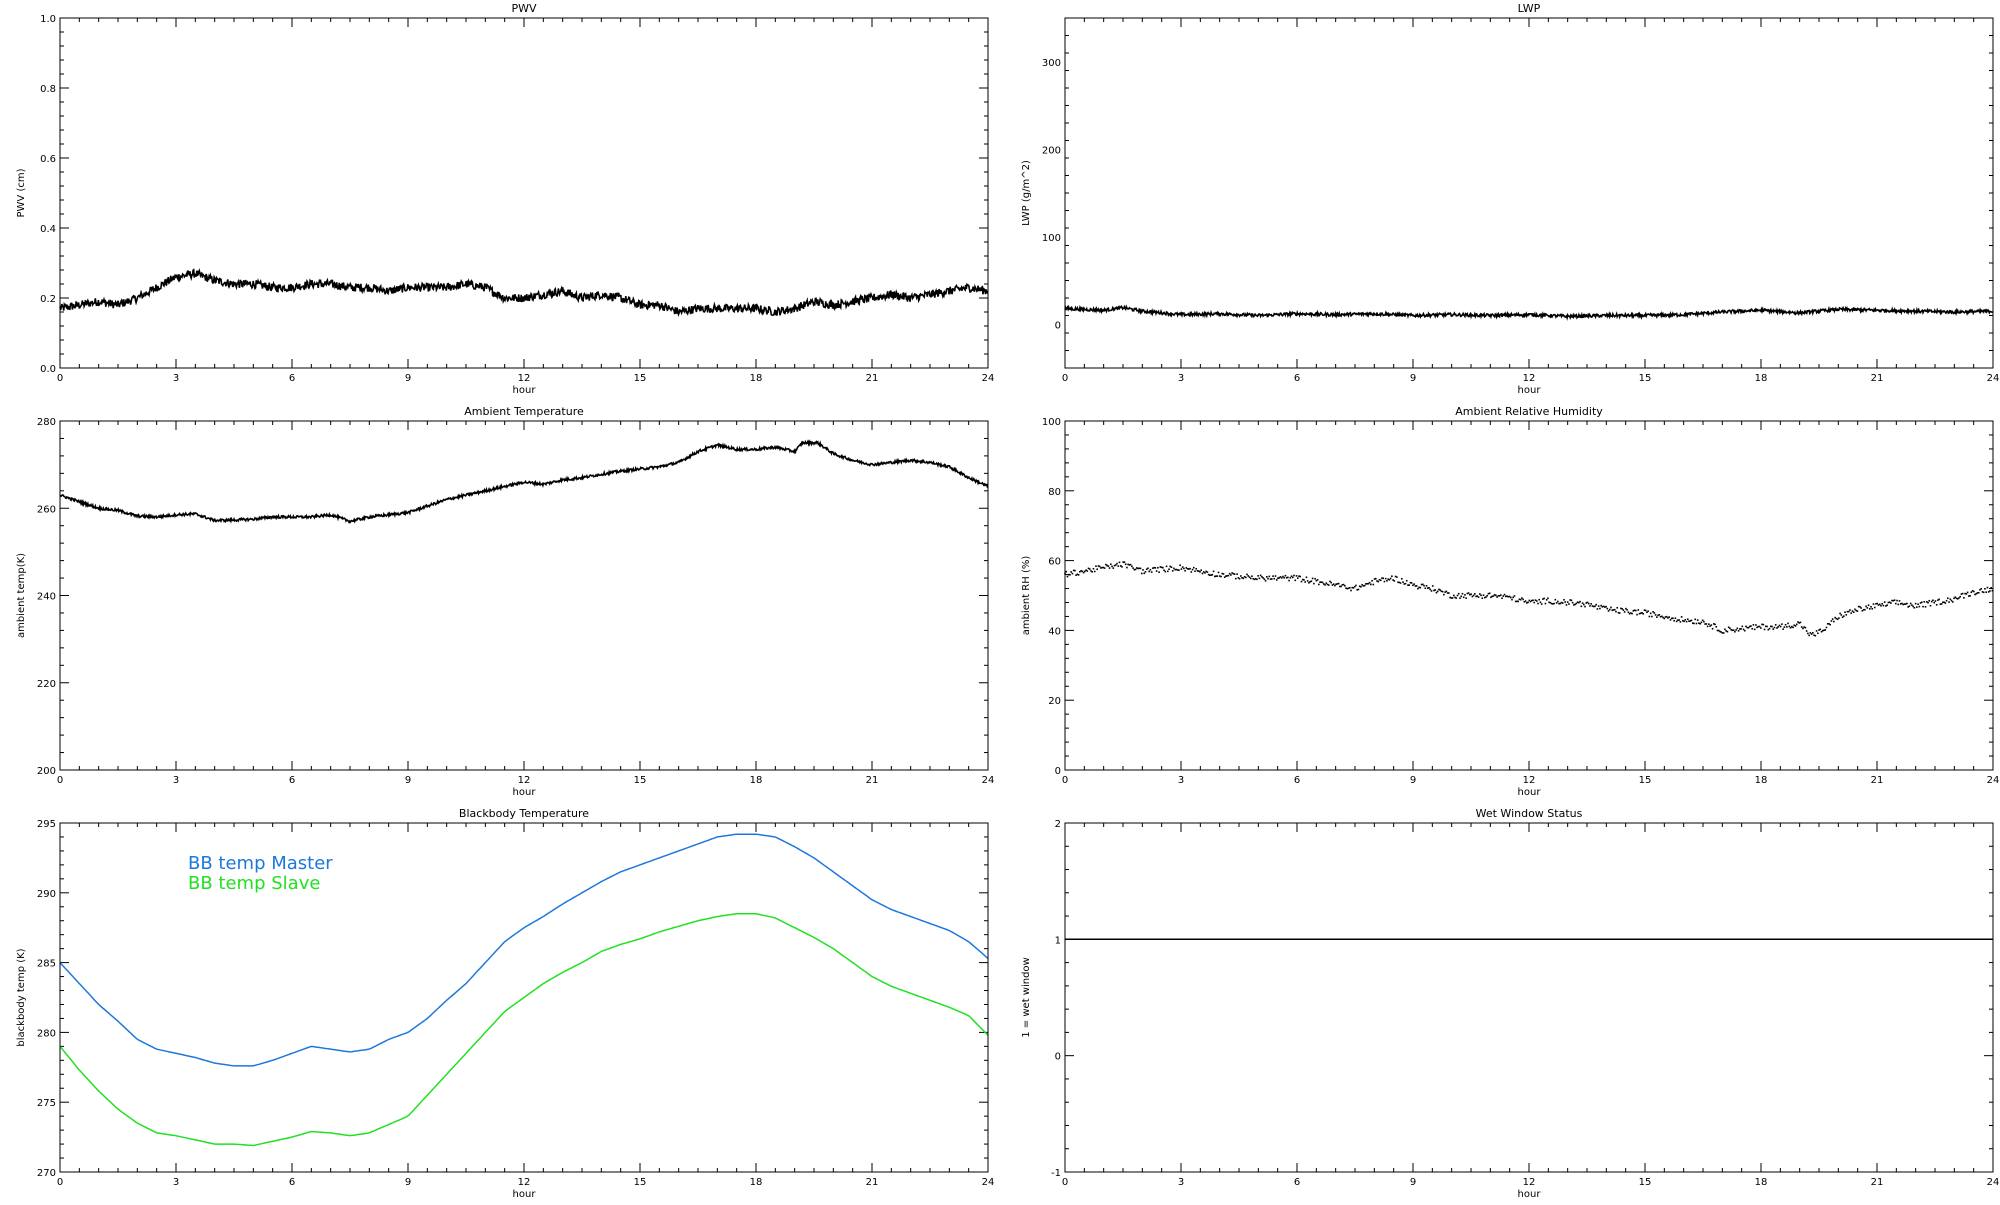 This screenshot has height=1205, width=2000. What do you see at coordinates (988, 1182) in the screenshot?
I see `x-tick-label: 24` at bounding box center [988, 1182].